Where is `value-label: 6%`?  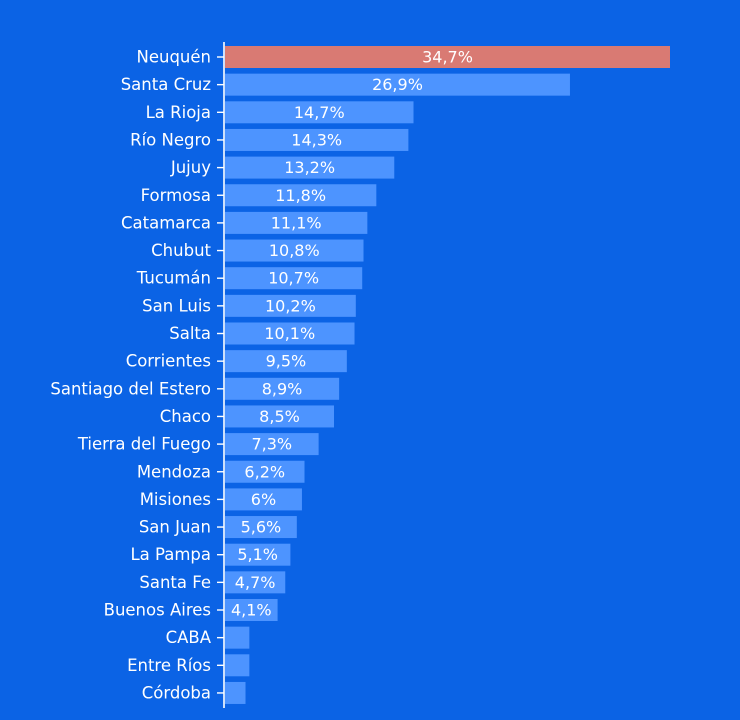
value-label: 6% is located at coordinates (263, 499).